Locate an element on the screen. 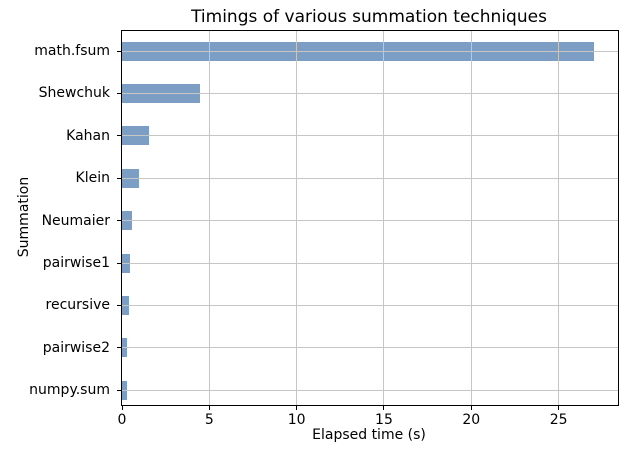 The height and width of the screenshot is (455, 625). y-tick-mark-klein is located at coordinates (119, 178).